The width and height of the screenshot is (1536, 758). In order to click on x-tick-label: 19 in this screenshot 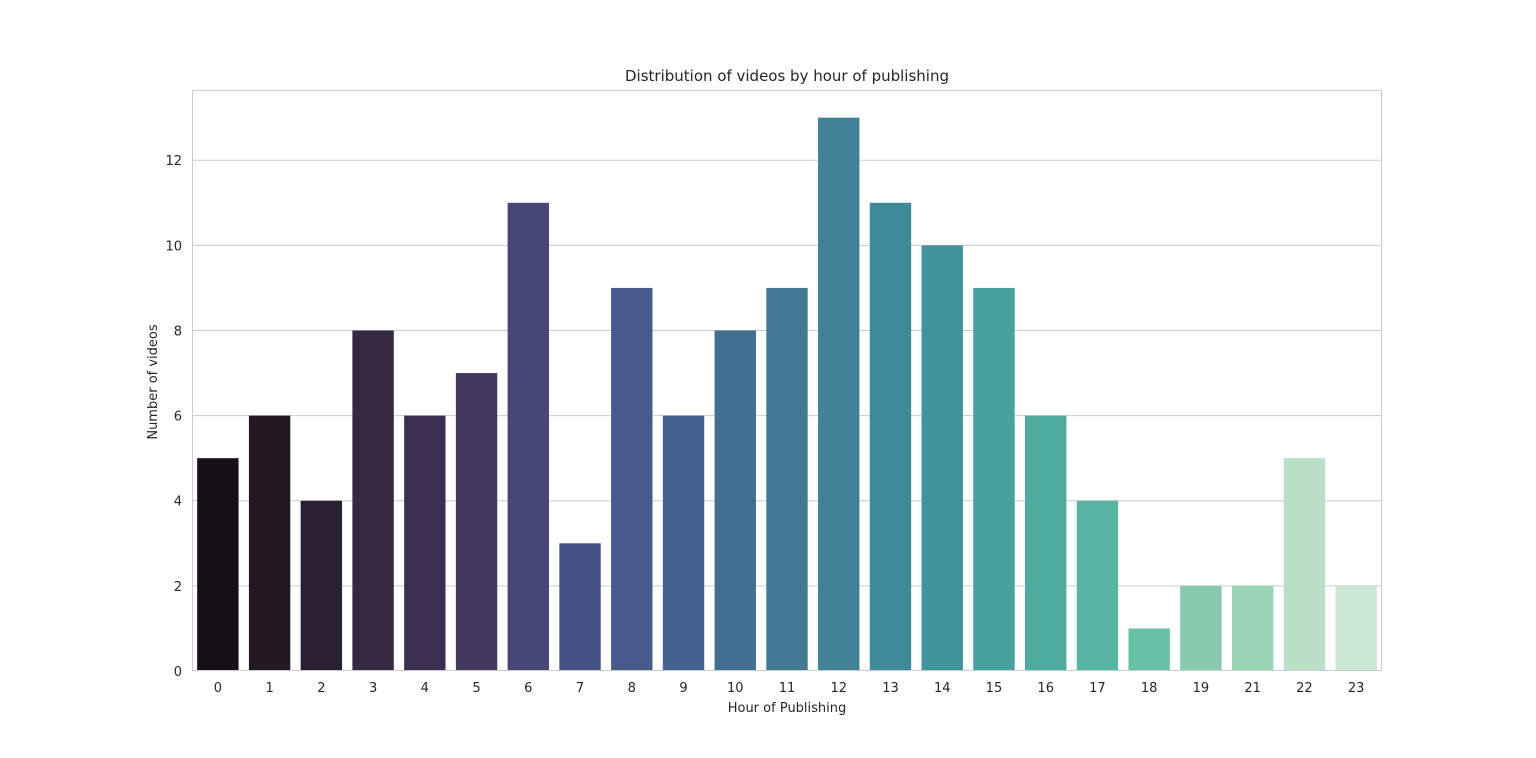, I will do `click(1201, 688)`.